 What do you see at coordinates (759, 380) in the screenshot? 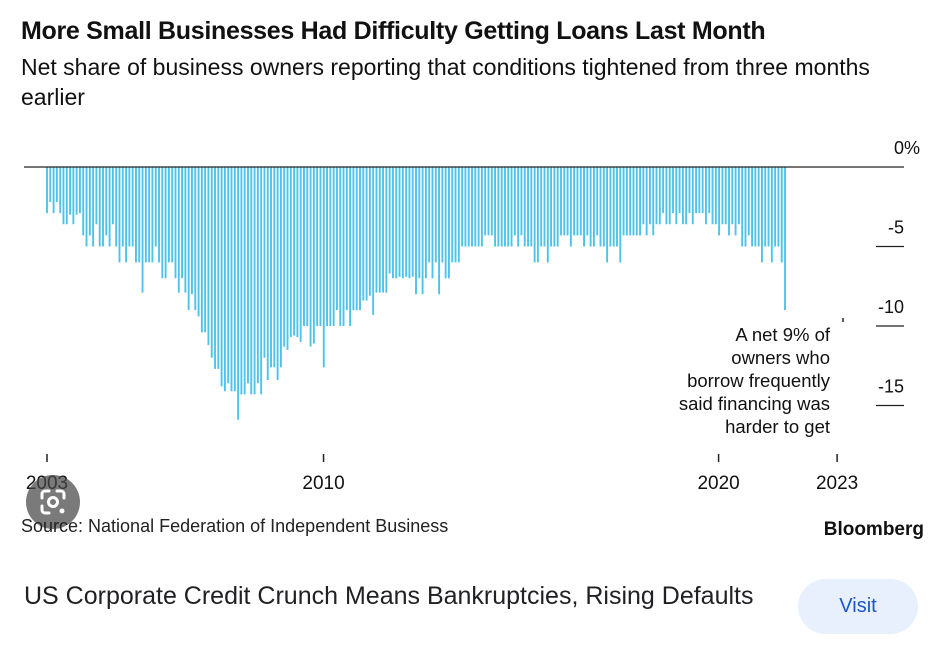
I see `annotation-line: borrow frequently` at bounding box center [759, 380].